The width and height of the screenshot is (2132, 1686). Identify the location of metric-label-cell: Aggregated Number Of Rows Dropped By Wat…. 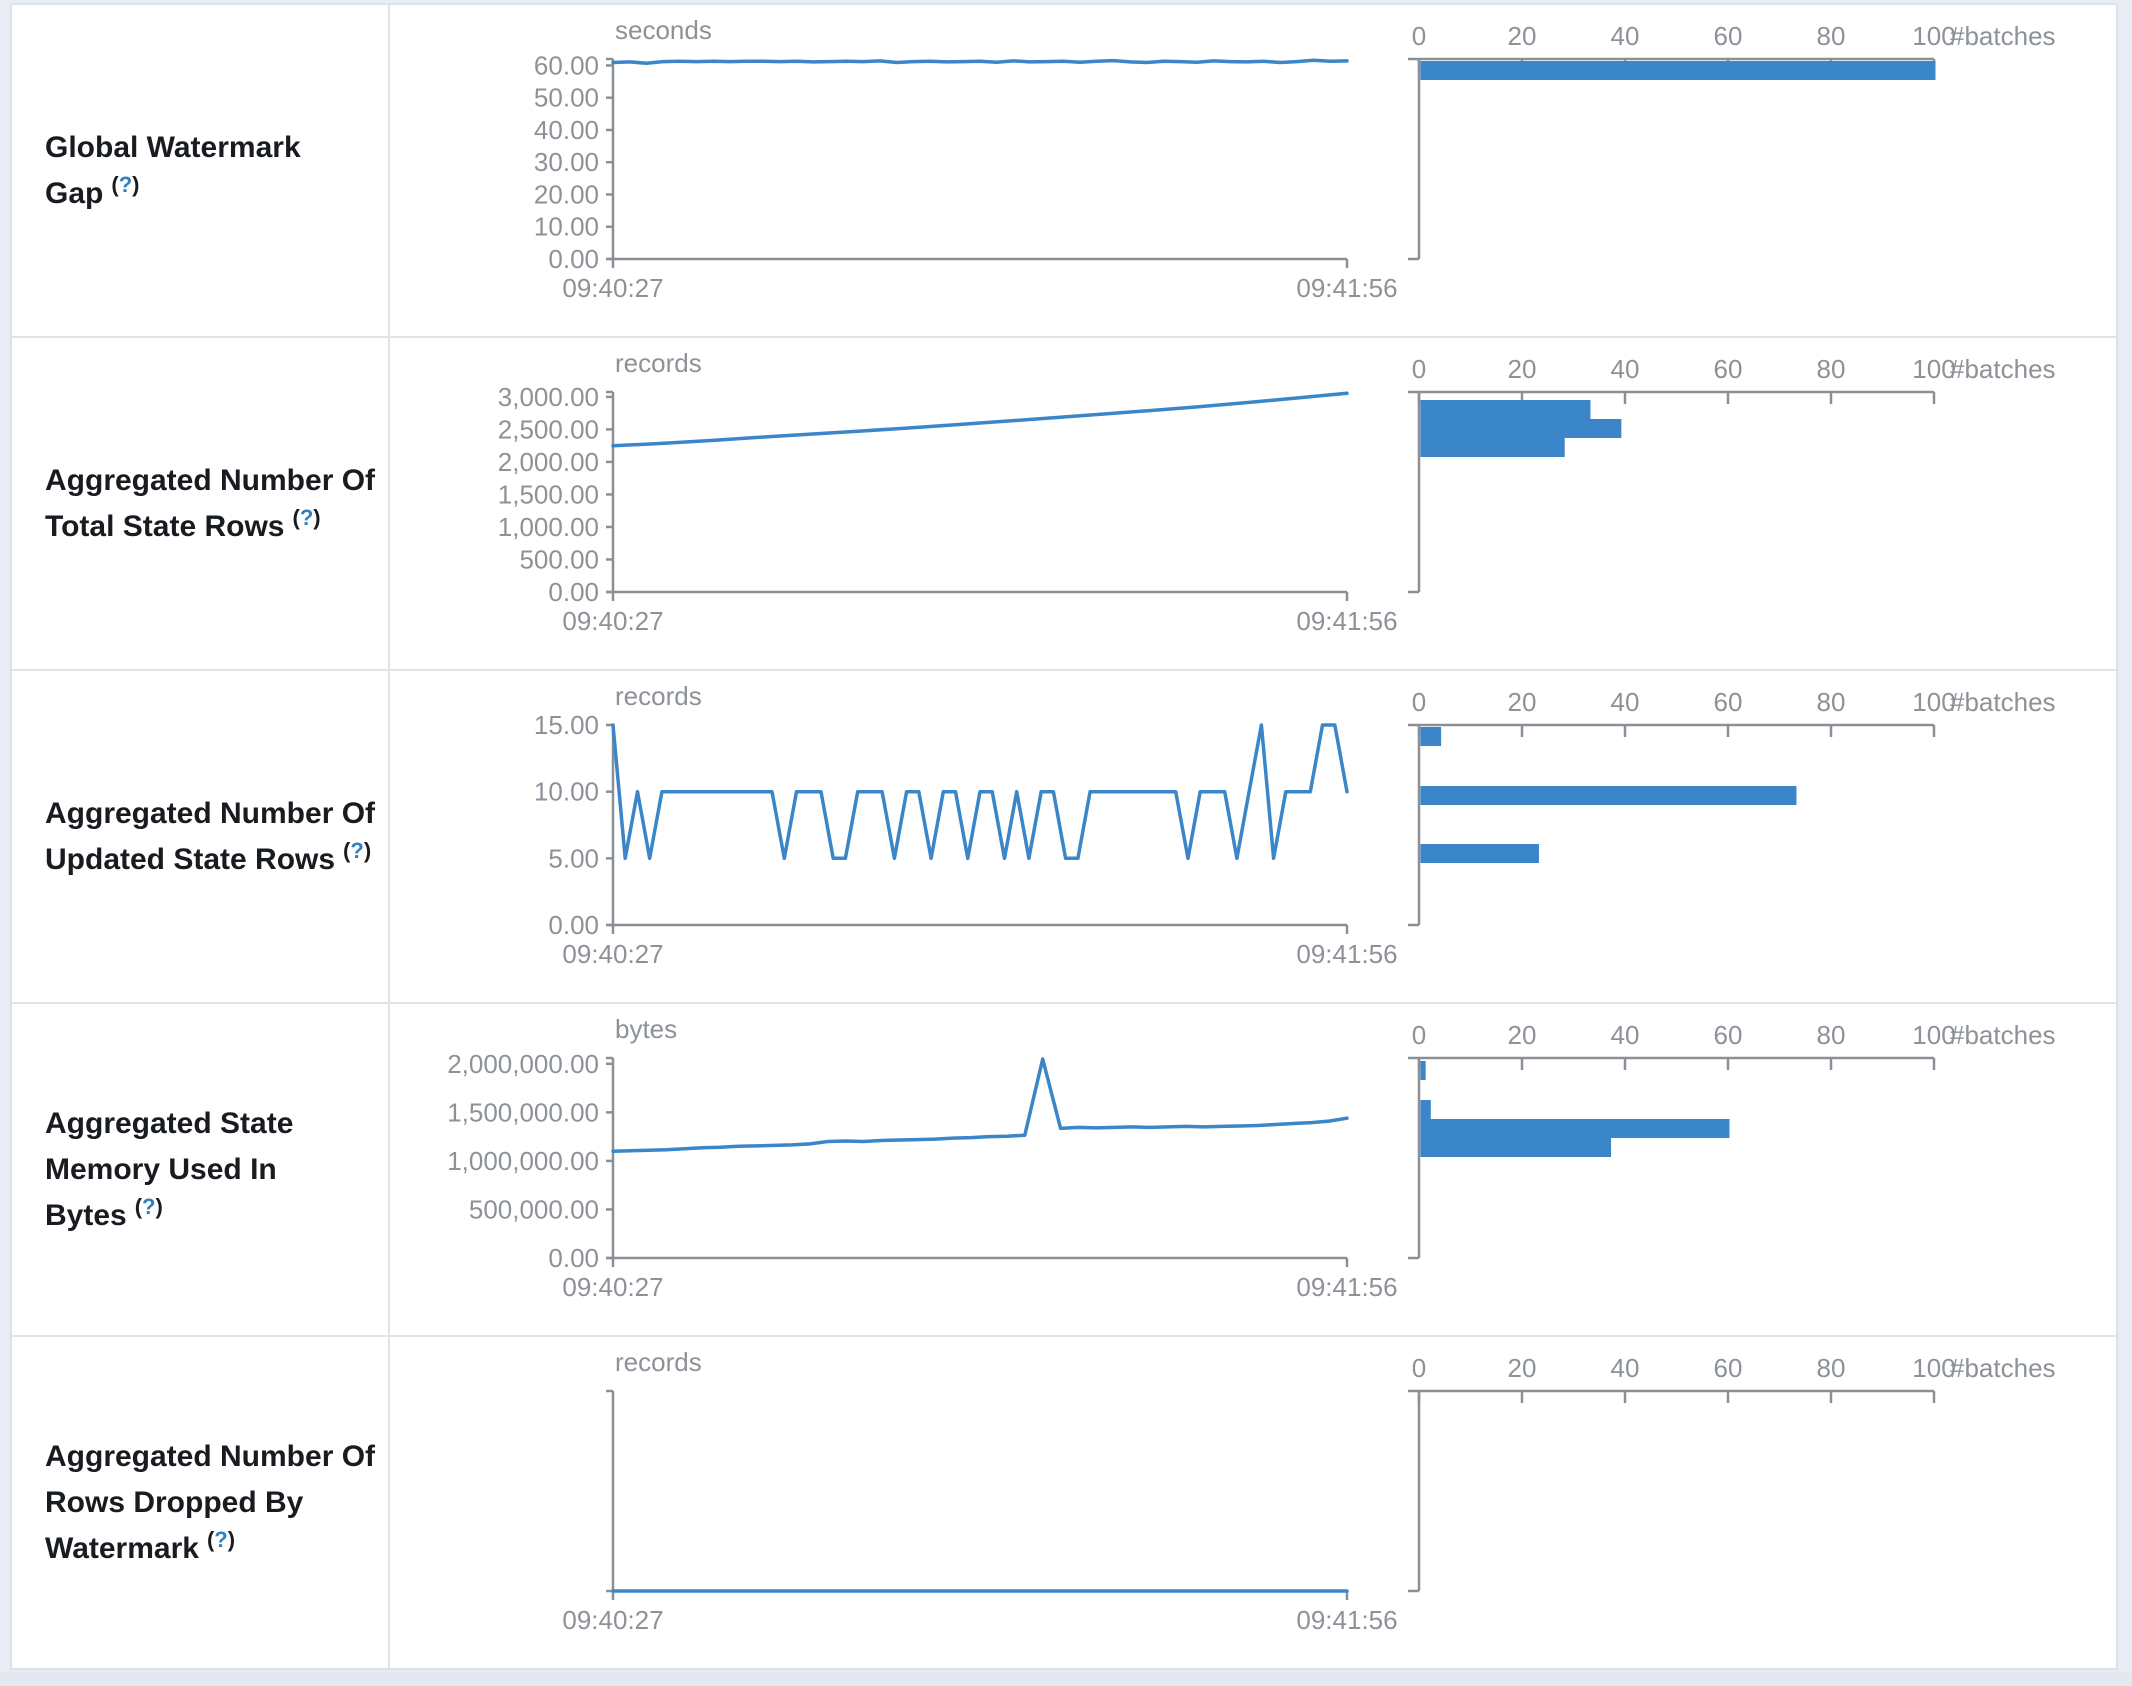
(201, 1502).